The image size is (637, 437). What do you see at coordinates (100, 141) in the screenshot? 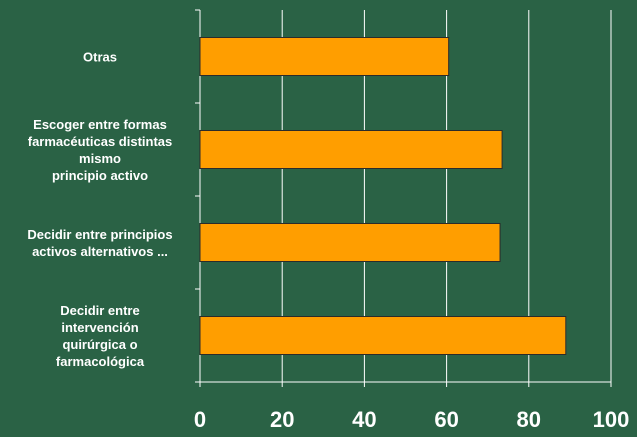
I see `category-label-line: farmacéuticas distintas` at bounding box center [100, 141].